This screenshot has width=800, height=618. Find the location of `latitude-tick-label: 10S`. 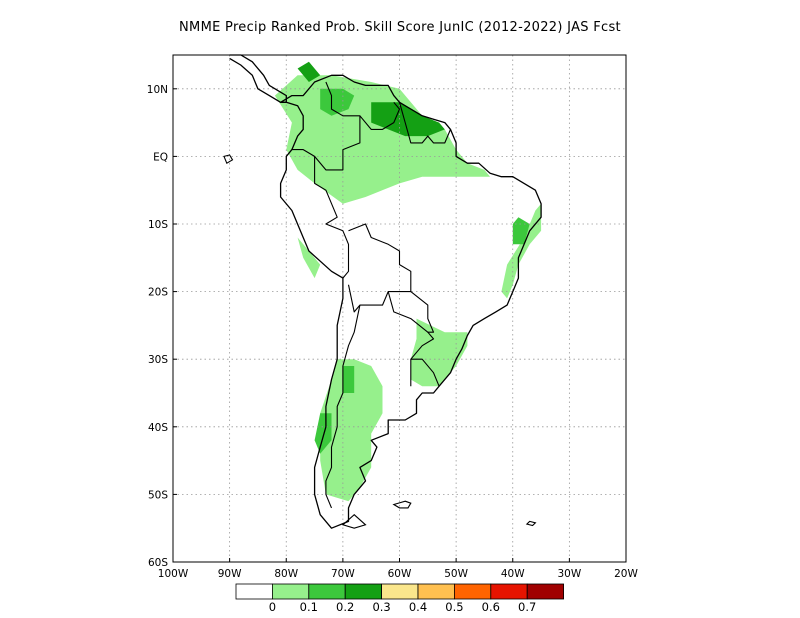

latitude-tick-label: 10S is located at coordinates (158, 225).